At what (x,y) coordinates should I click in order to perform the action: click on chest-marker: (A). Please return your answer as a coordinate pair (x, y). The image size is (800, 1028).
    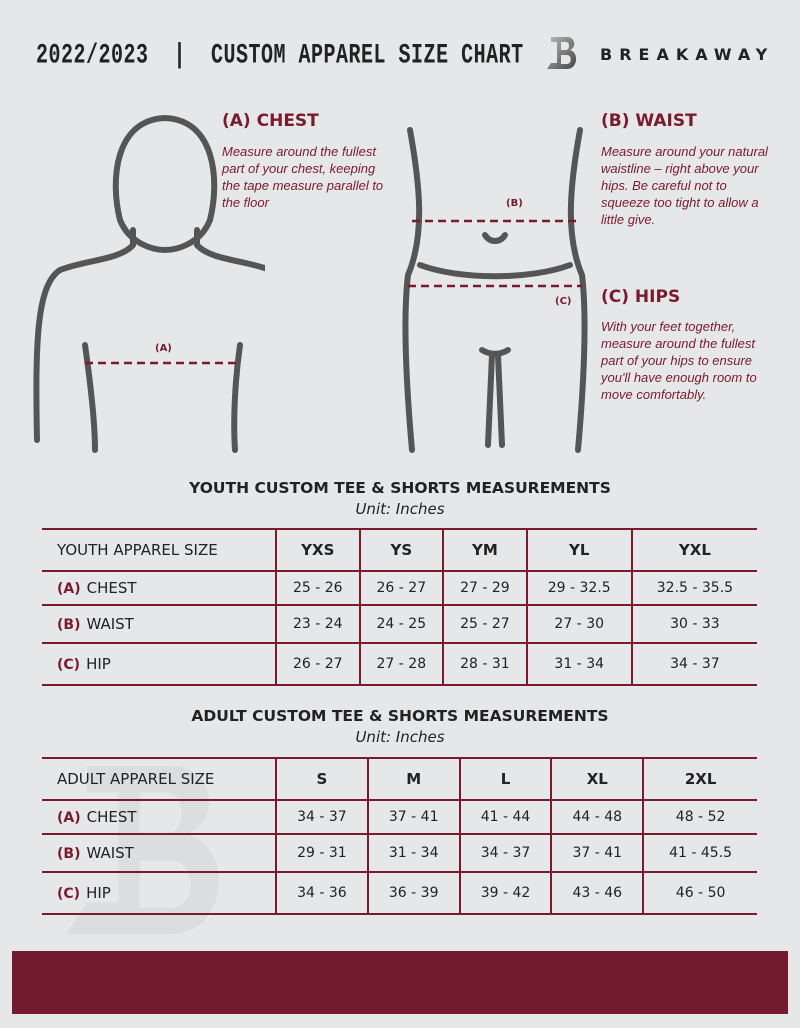
    Looking at the image, I should click on (163, 348).